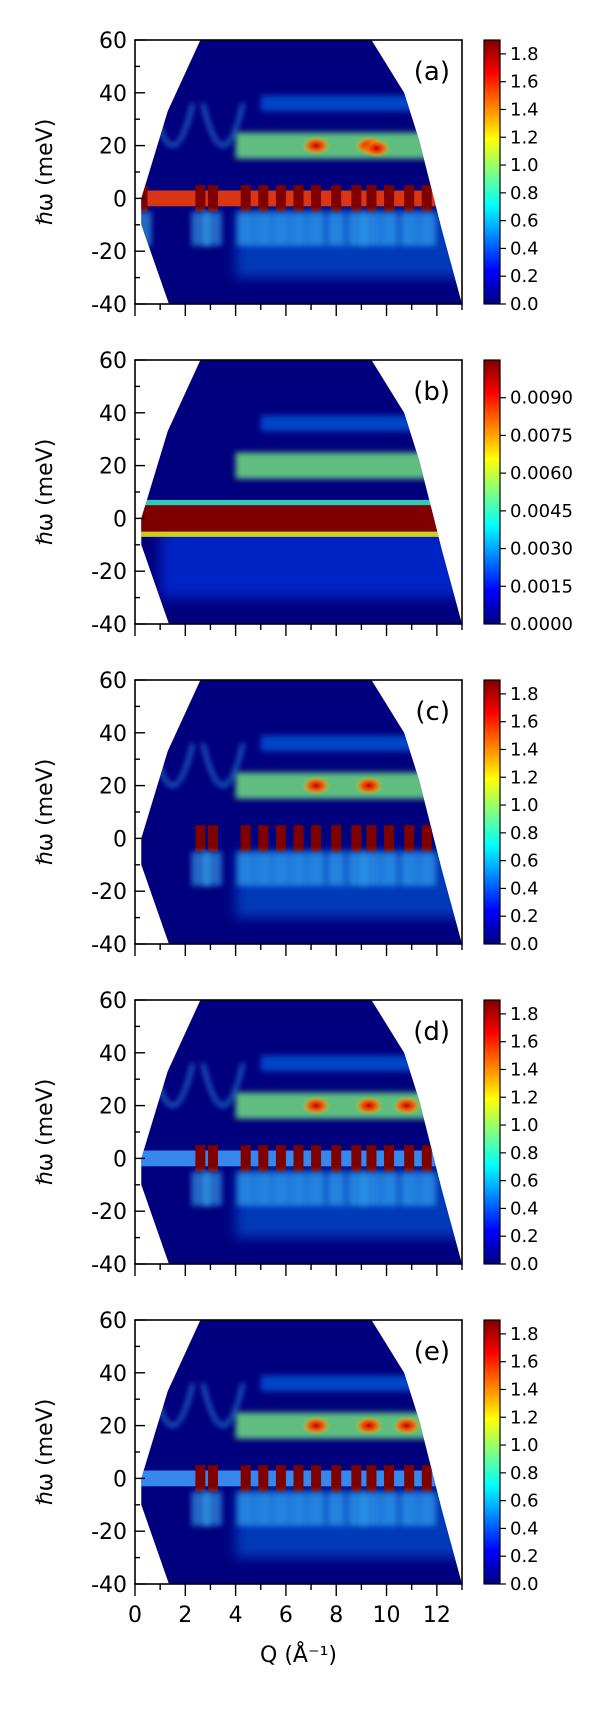 This screenshot has width=600, height=1725. I want to click on colorbar-tick-label: 0.0000, so click(541, 624).